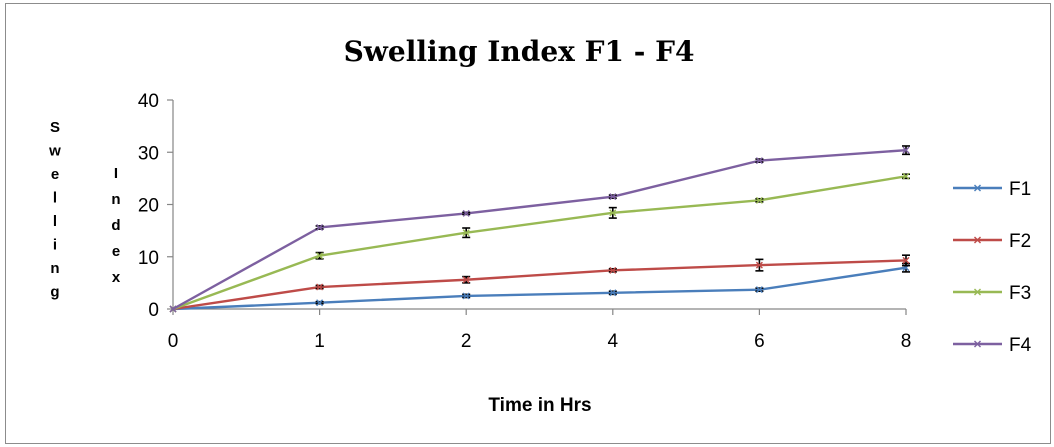  What do you see at coordinates (539, 405) in the screenshot?
I see `x-axis-title: Time in Hrs` at bounding box center [539, 405].